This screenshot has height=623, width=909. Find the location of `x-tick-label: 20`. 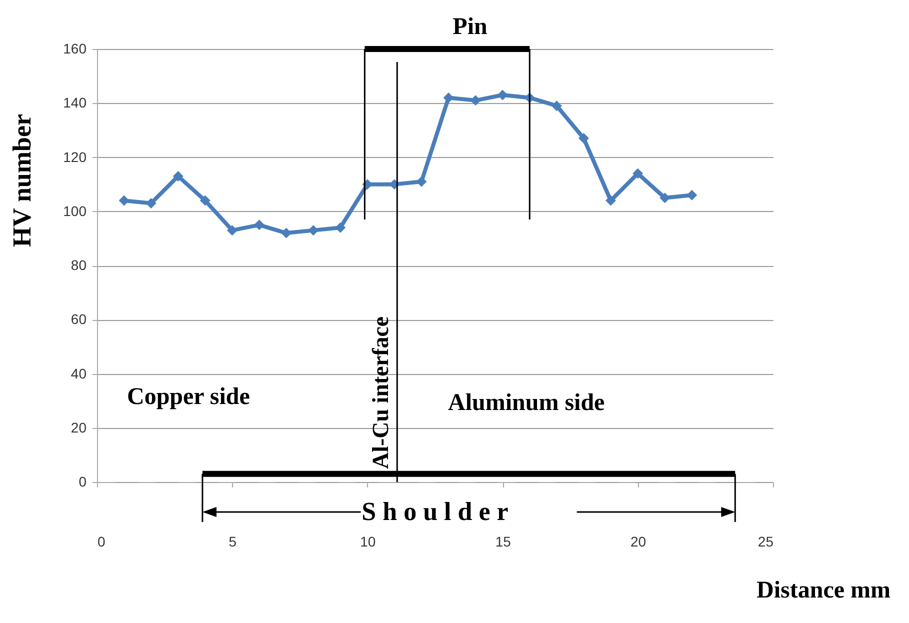

x-tick-label: 20 is located at coordinates (638, 542).